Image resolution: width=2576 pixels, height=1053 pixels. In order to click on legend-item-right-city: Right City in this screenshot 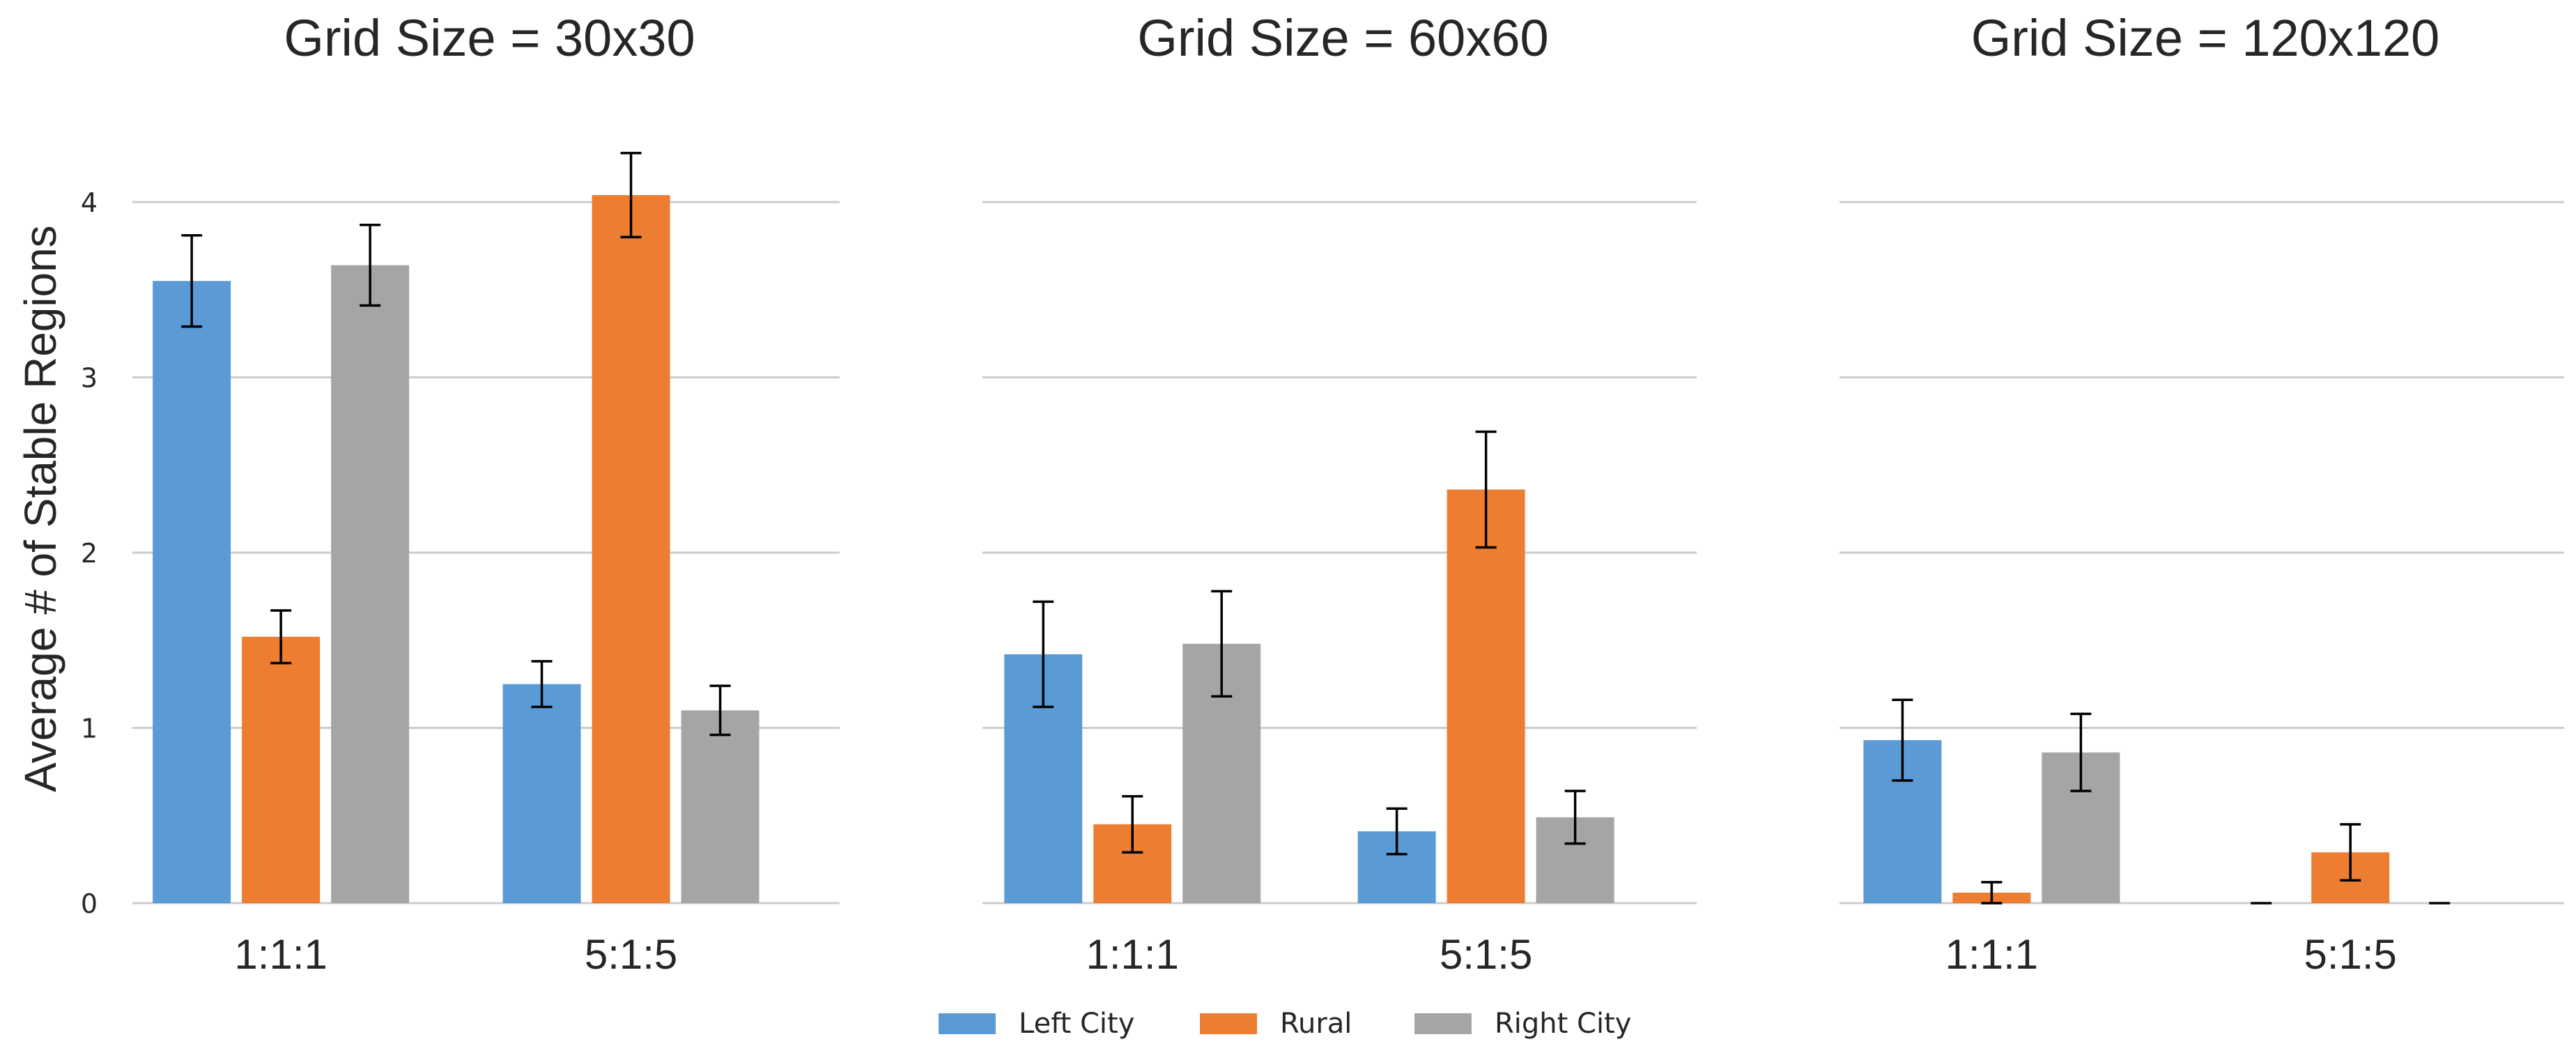, I will do `click(1522, 1024)`.